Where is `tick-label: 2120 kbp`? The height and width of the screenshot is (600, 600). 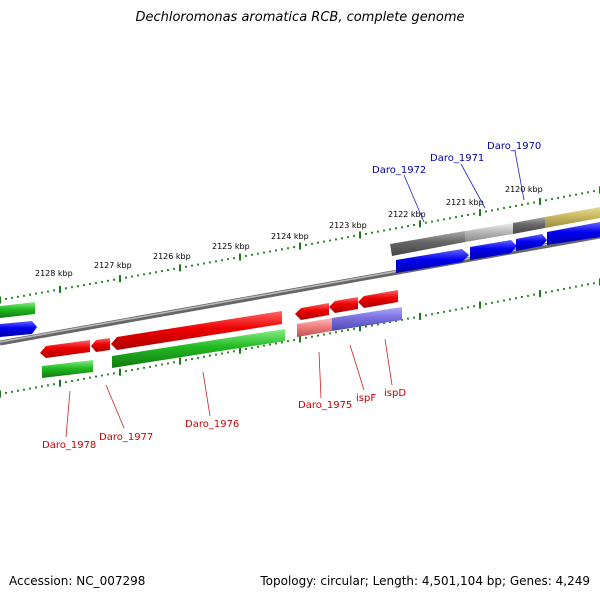 tick-label: 2120 kbp is located at coordinates (524, 189).